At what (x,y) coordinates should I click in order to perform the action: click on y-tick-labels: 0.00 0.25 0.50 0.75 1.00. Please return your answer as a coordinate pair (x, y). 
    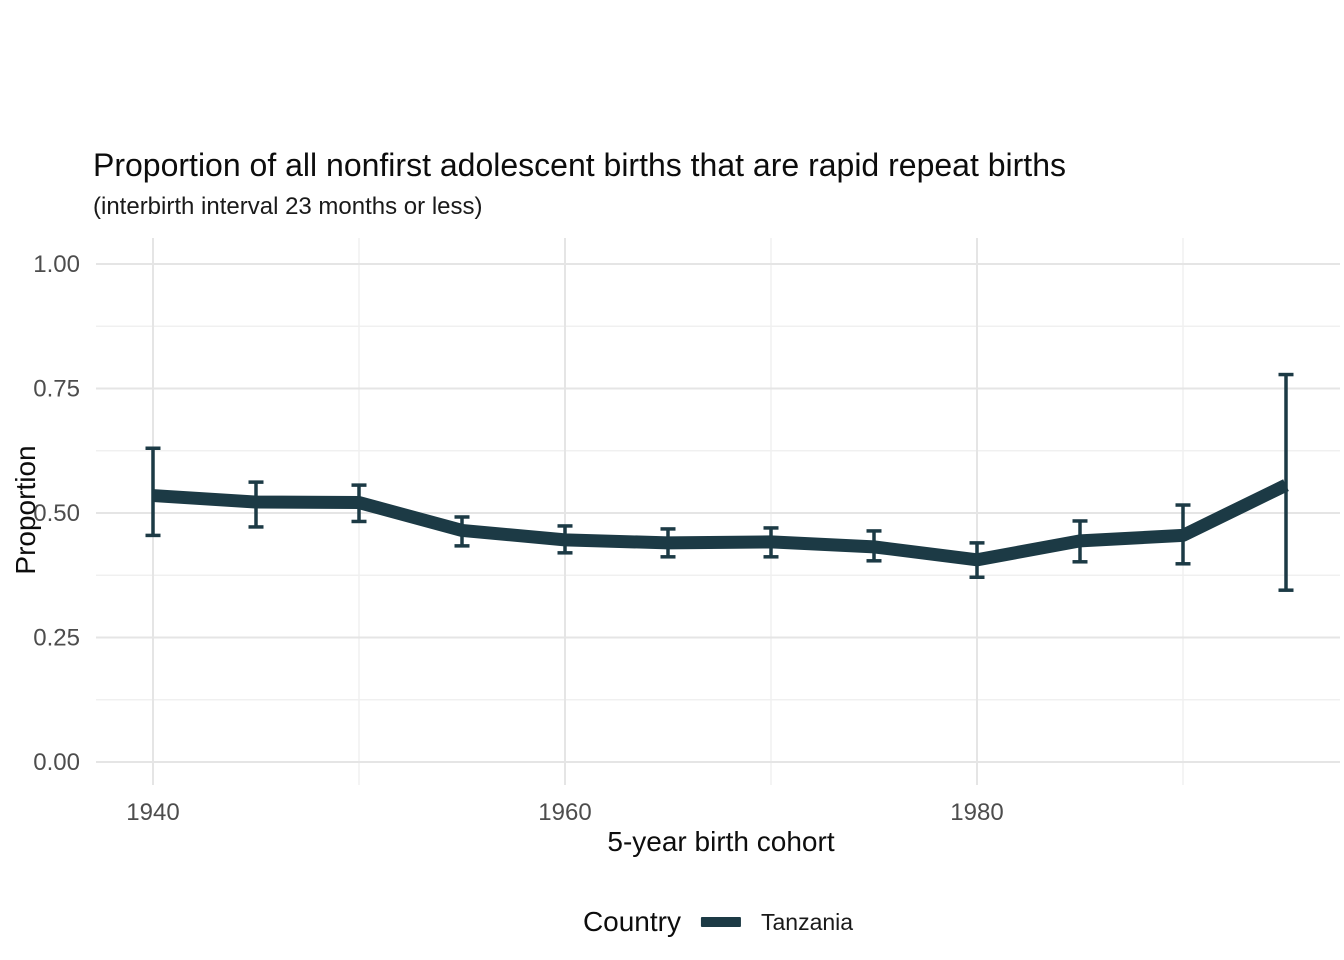
    Looking at the image, I should click on (56, 513).